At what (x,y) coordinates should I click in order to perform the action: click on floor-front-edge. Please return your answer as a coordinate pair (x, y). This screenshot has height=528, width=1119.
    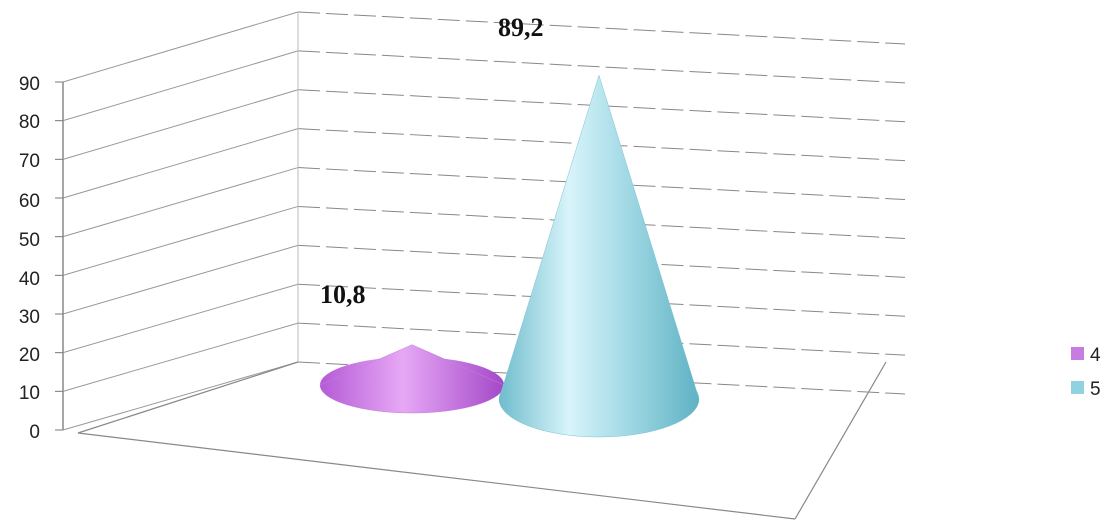
    Looking at the image, I should click on (436, 476).